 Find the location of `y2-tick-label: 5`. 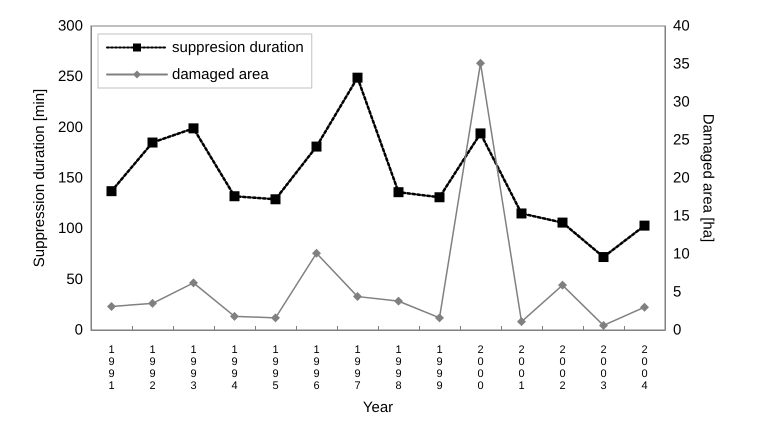

y2-tick-label: 5 is located at coordinates (677, 292).